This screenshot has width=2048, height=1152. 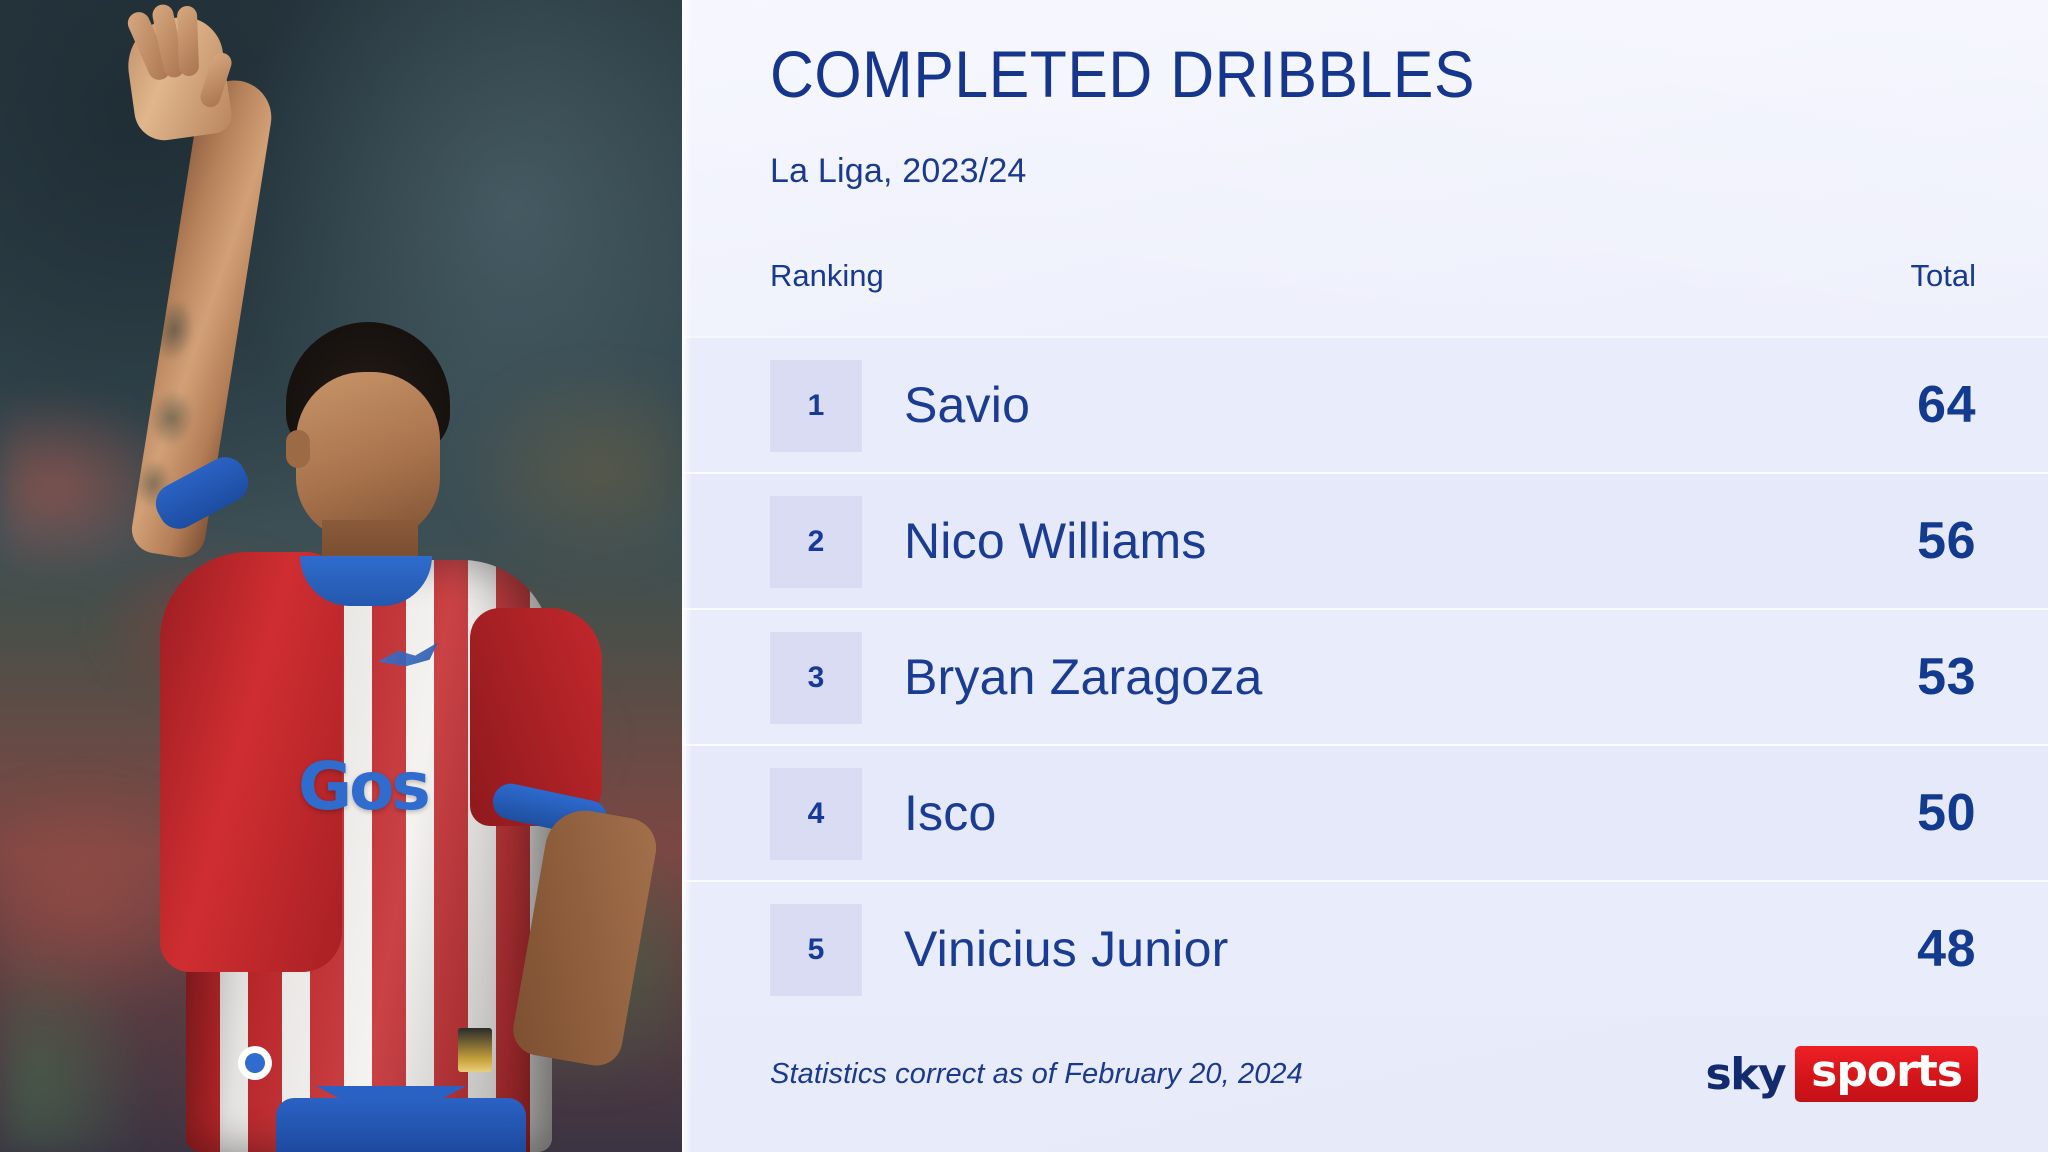 I want to click on rank-badge: 3, so click(x=816, y=678).